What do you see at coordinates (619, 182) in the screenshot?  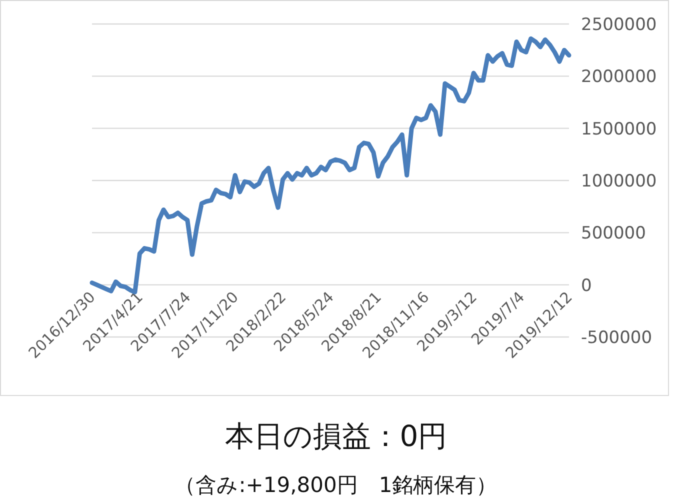 I see `y-tick-label: 1000000` at bounding box center [619, 182].